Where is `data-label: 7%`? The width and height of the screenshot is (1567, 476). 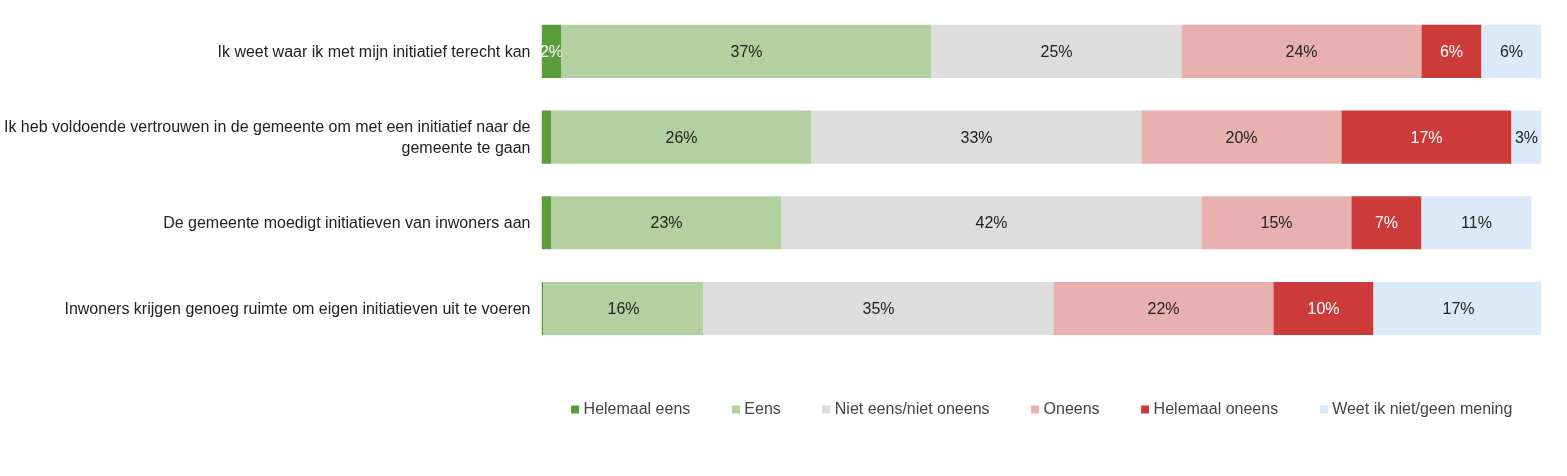
data-label: 7% is located at coordinates (1386, 223).